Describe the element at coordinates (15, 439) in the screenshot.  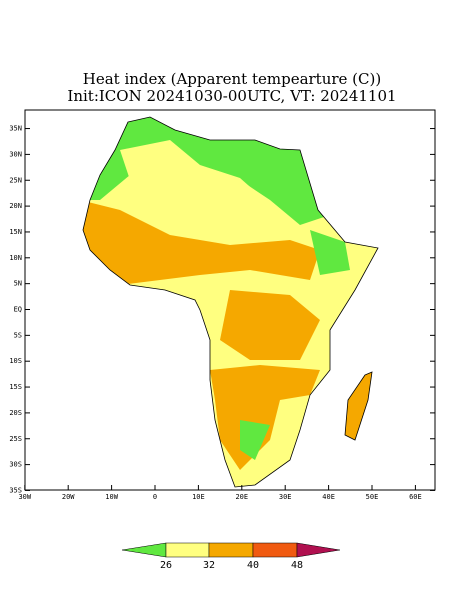
I see `lat-tick-label: 25S` at that location.